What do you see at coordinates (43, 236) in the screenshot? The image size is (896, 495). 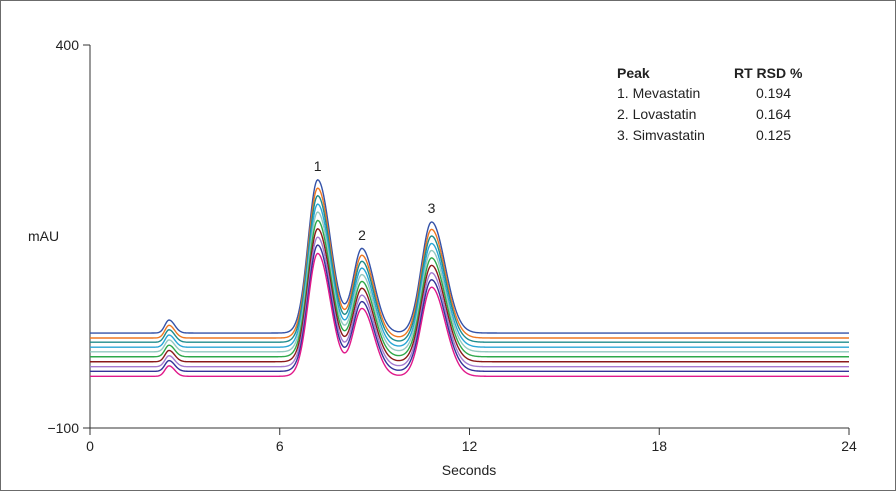 I see `y-axis-label: mAU` at bounding box center [43, 236].